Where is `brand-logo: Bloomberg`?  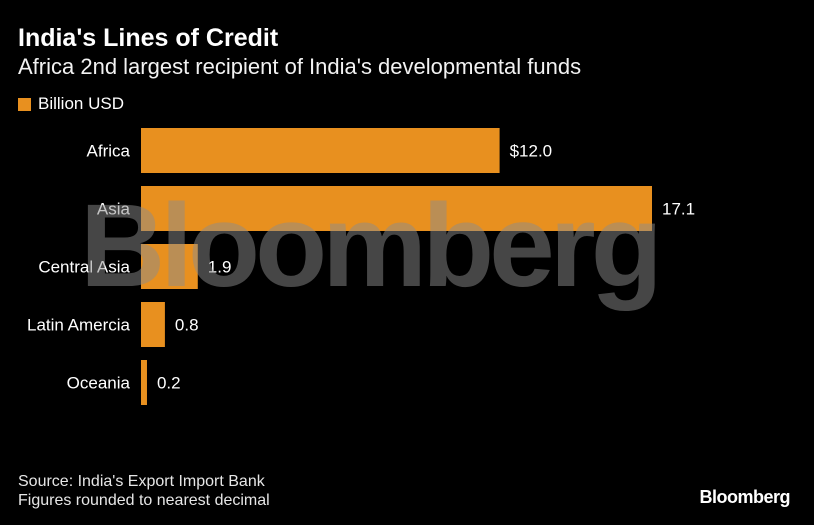 brand-logo: Bloomberg is located at coordinates (744, 497).